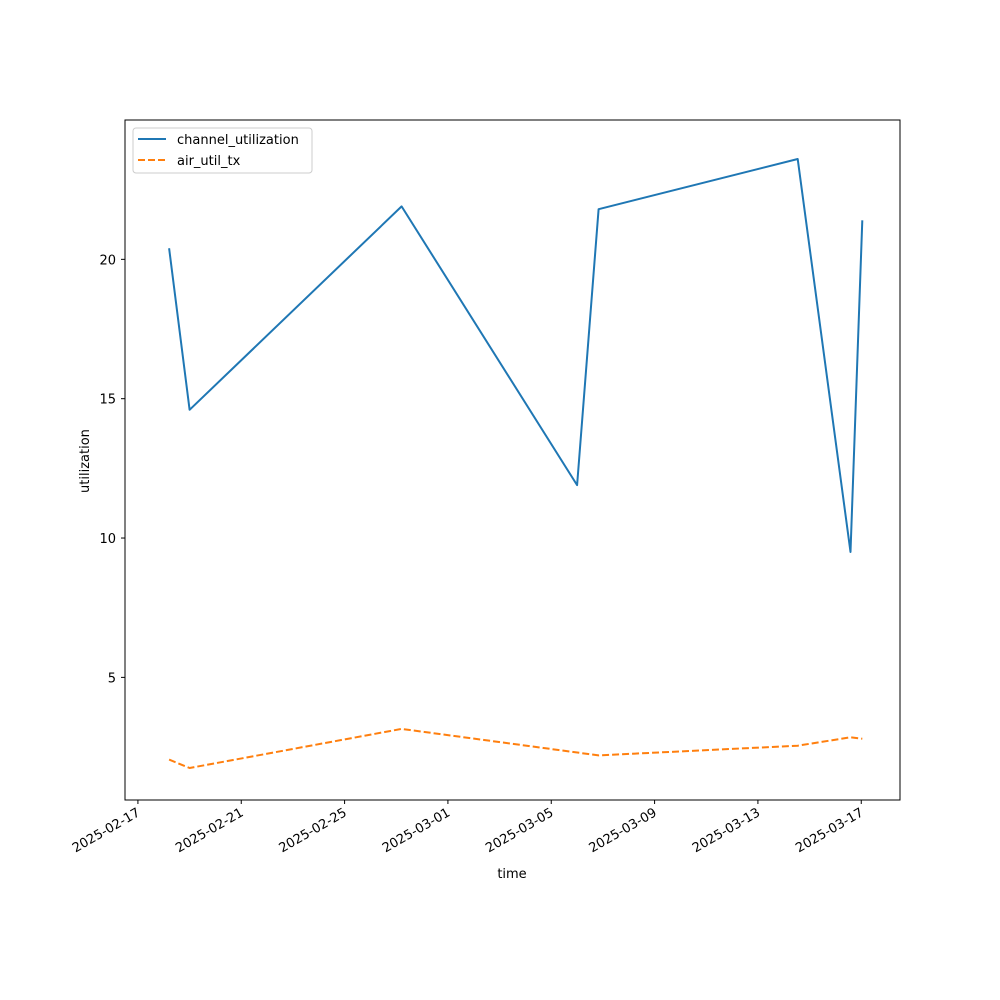 The height and width of the screenshot is (1000, 1000). I want to click on y-tick-label: 20, so click(107, 260).